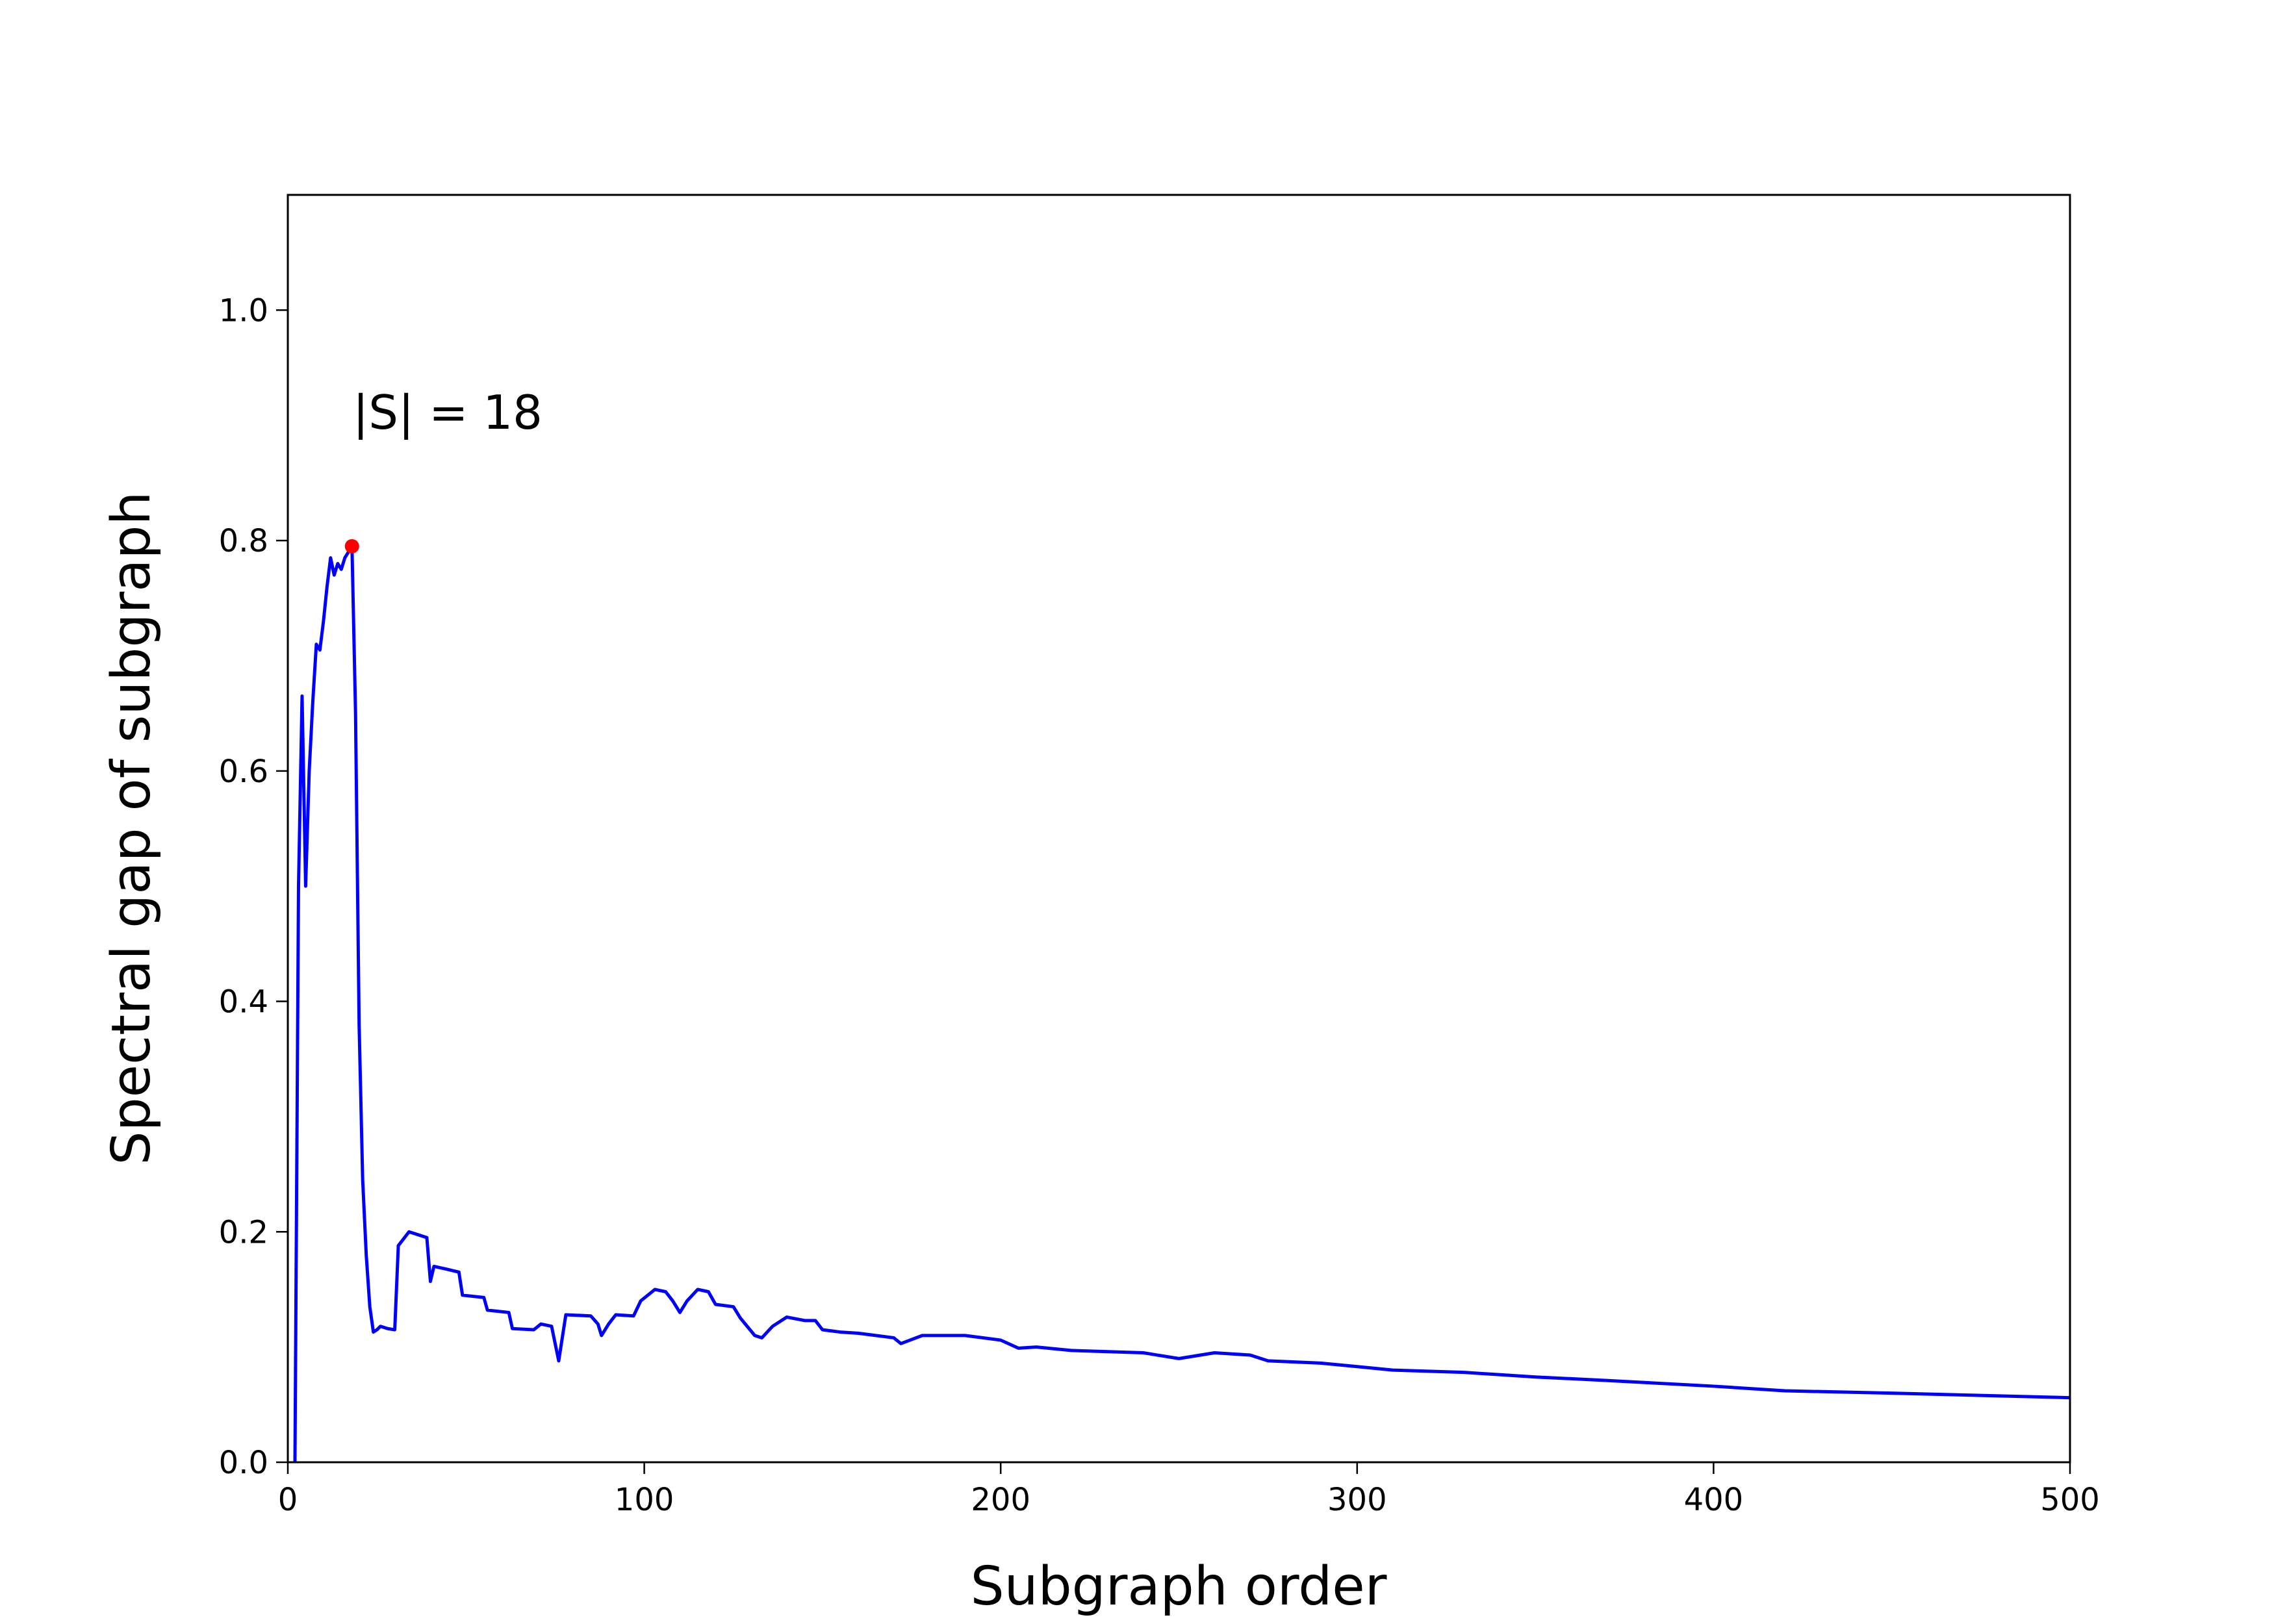 This screenshot has height=1624, width=2274. Describe the element at coordinates (243, 1463) in the screenshot. I see `y-tick-label: 0.0` at that location.